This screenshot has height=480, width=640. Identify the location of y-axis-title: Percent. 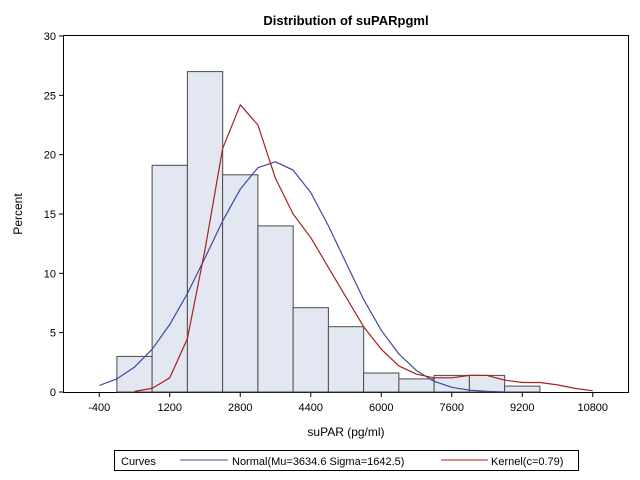
(18, 214).